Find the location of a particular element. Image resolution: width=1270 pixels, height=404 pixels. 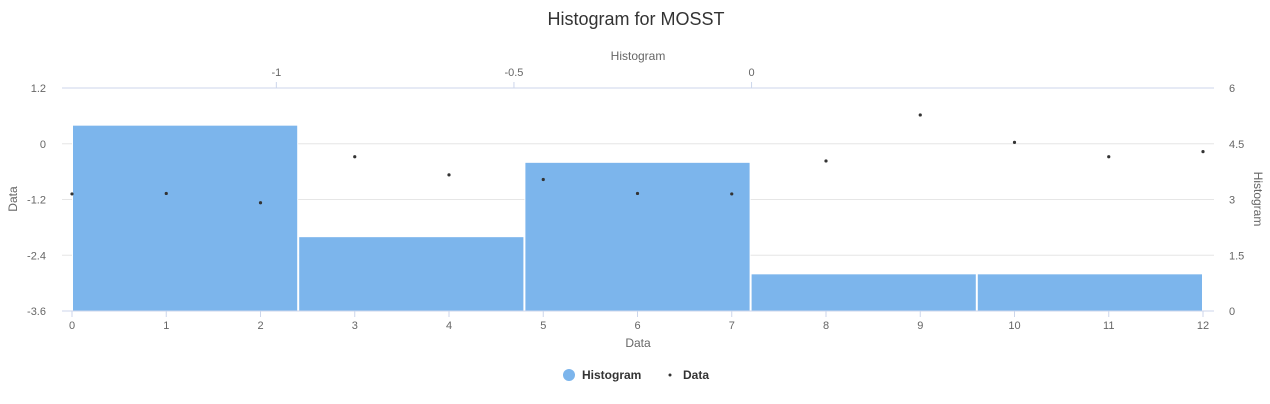

x-tick-label: 6 is located at coordinates (637, 326).